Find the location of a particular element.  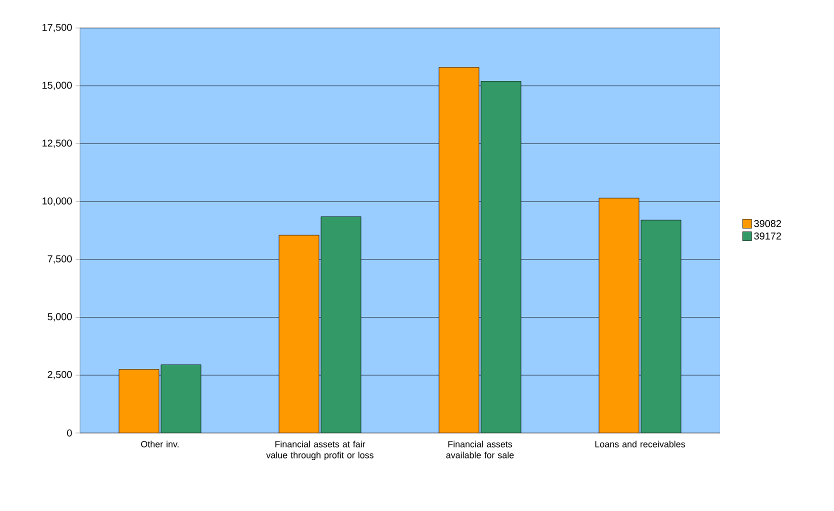

y-tick-label: 10,000 is located at coordinates (57, 201).